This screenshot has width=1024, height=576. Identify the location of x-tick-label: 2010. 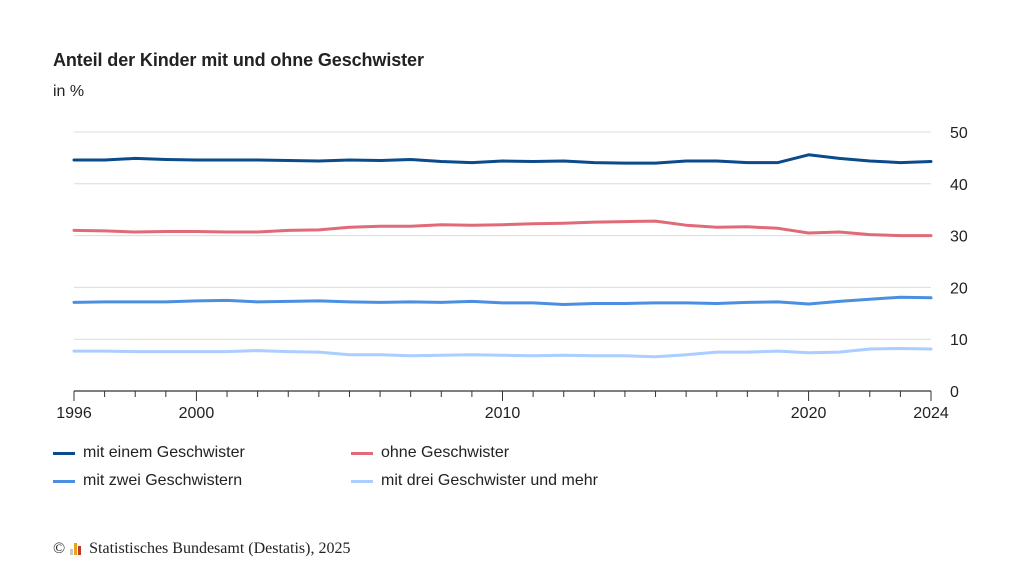
(503, 413).